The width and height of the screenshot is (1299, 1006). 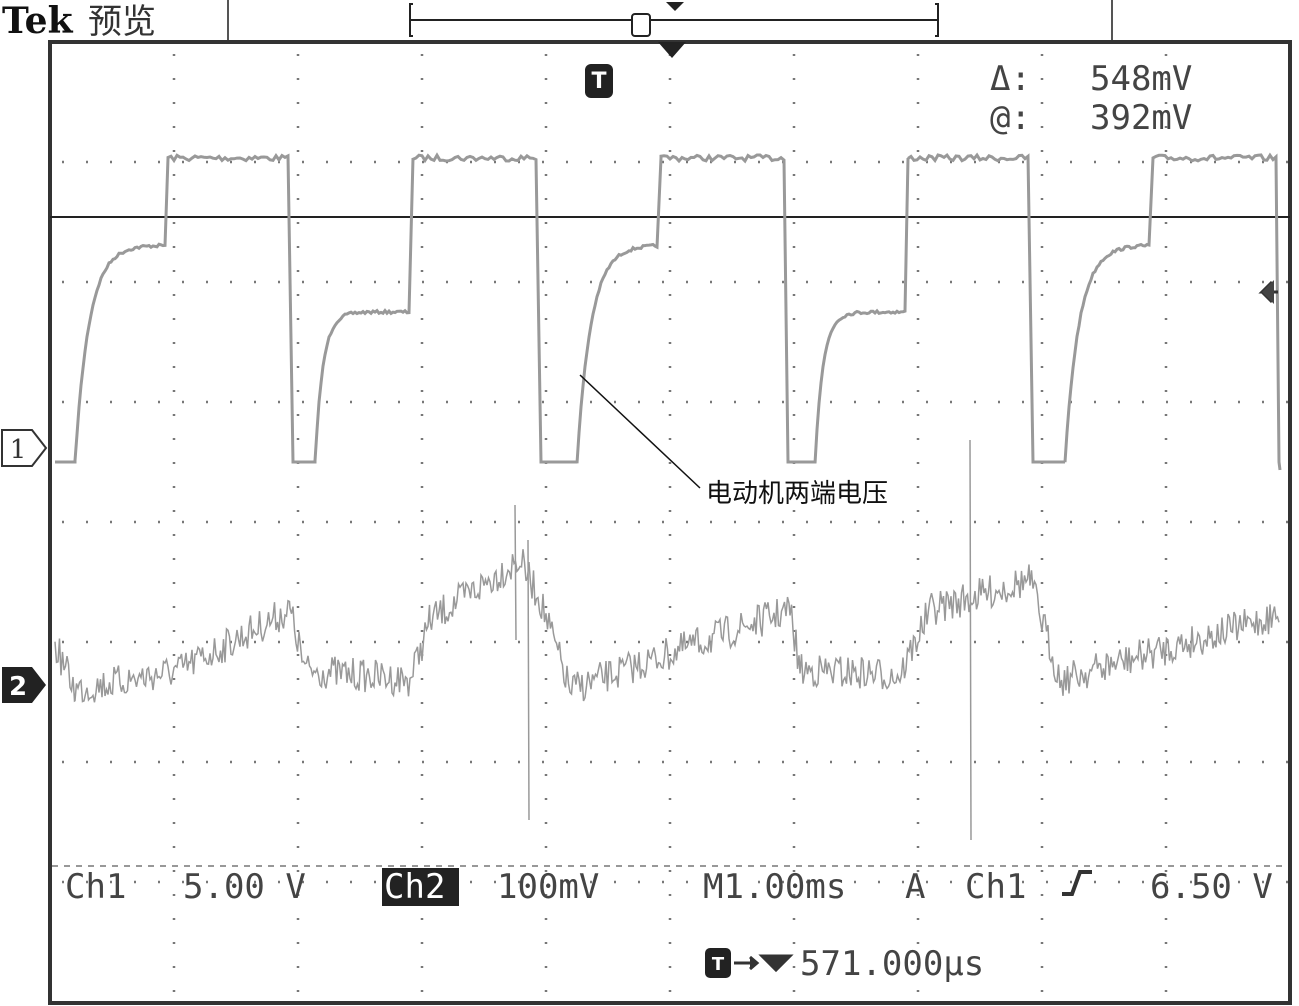 I want to click on ch1-label: Ch1, so click(x=95, y=887).